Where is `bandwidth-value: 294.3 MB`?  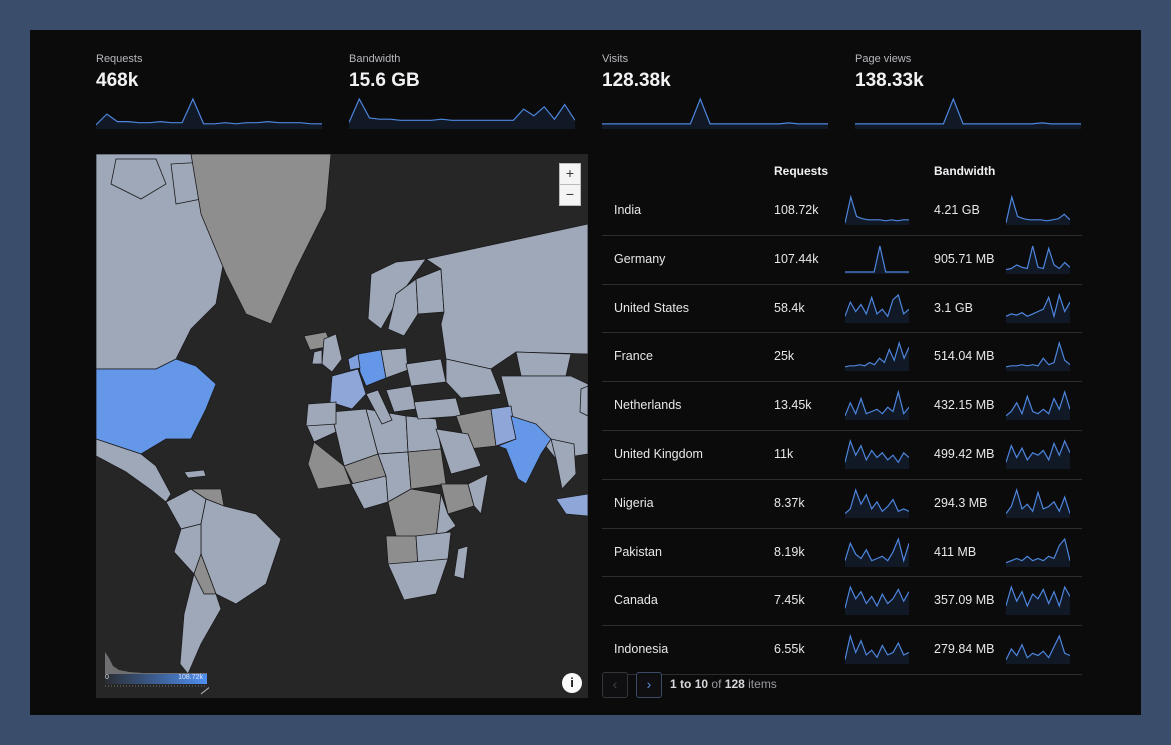 bandwidth-value: 294.3 MB is located at coordinates (961, 502).